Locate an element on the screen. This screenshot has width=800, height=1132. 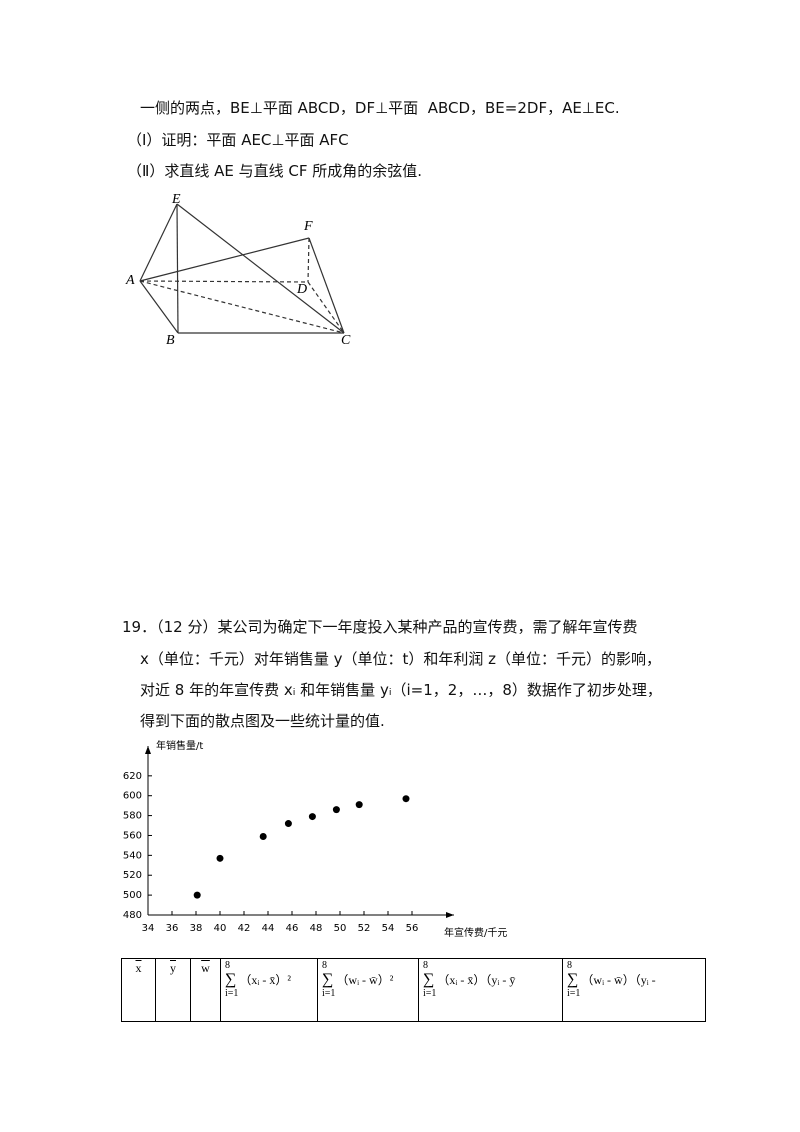
point-label: A is located at coordinates (130, 280).